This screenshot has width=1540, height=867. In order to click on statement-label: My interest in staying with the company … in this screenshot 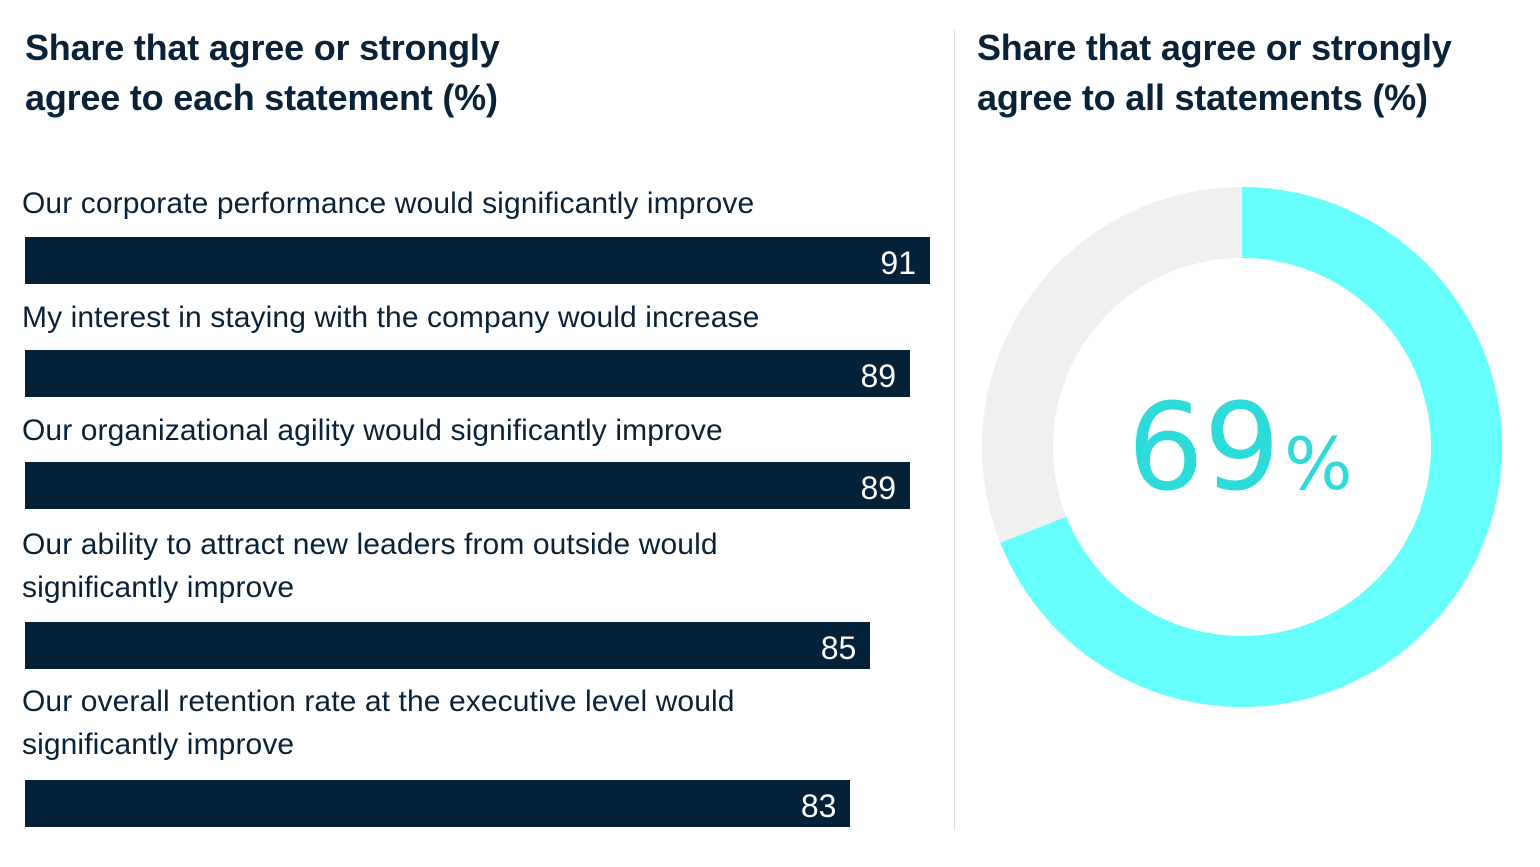, I will do `click(482, 317)`.